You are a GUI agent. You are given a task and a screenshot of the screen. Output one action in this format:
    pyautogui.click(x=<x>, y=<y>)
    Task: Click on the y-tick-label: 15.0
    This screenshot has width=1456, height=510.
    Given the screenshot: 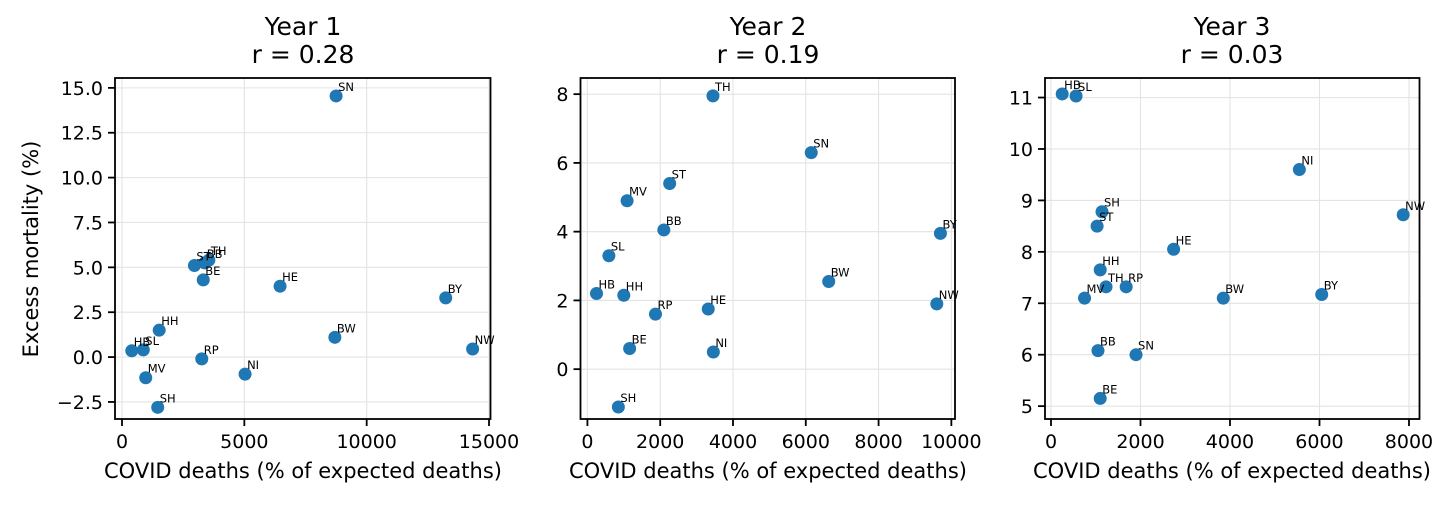 What is the action you would take?
    pyautogui.click(x=82, y=89)
    